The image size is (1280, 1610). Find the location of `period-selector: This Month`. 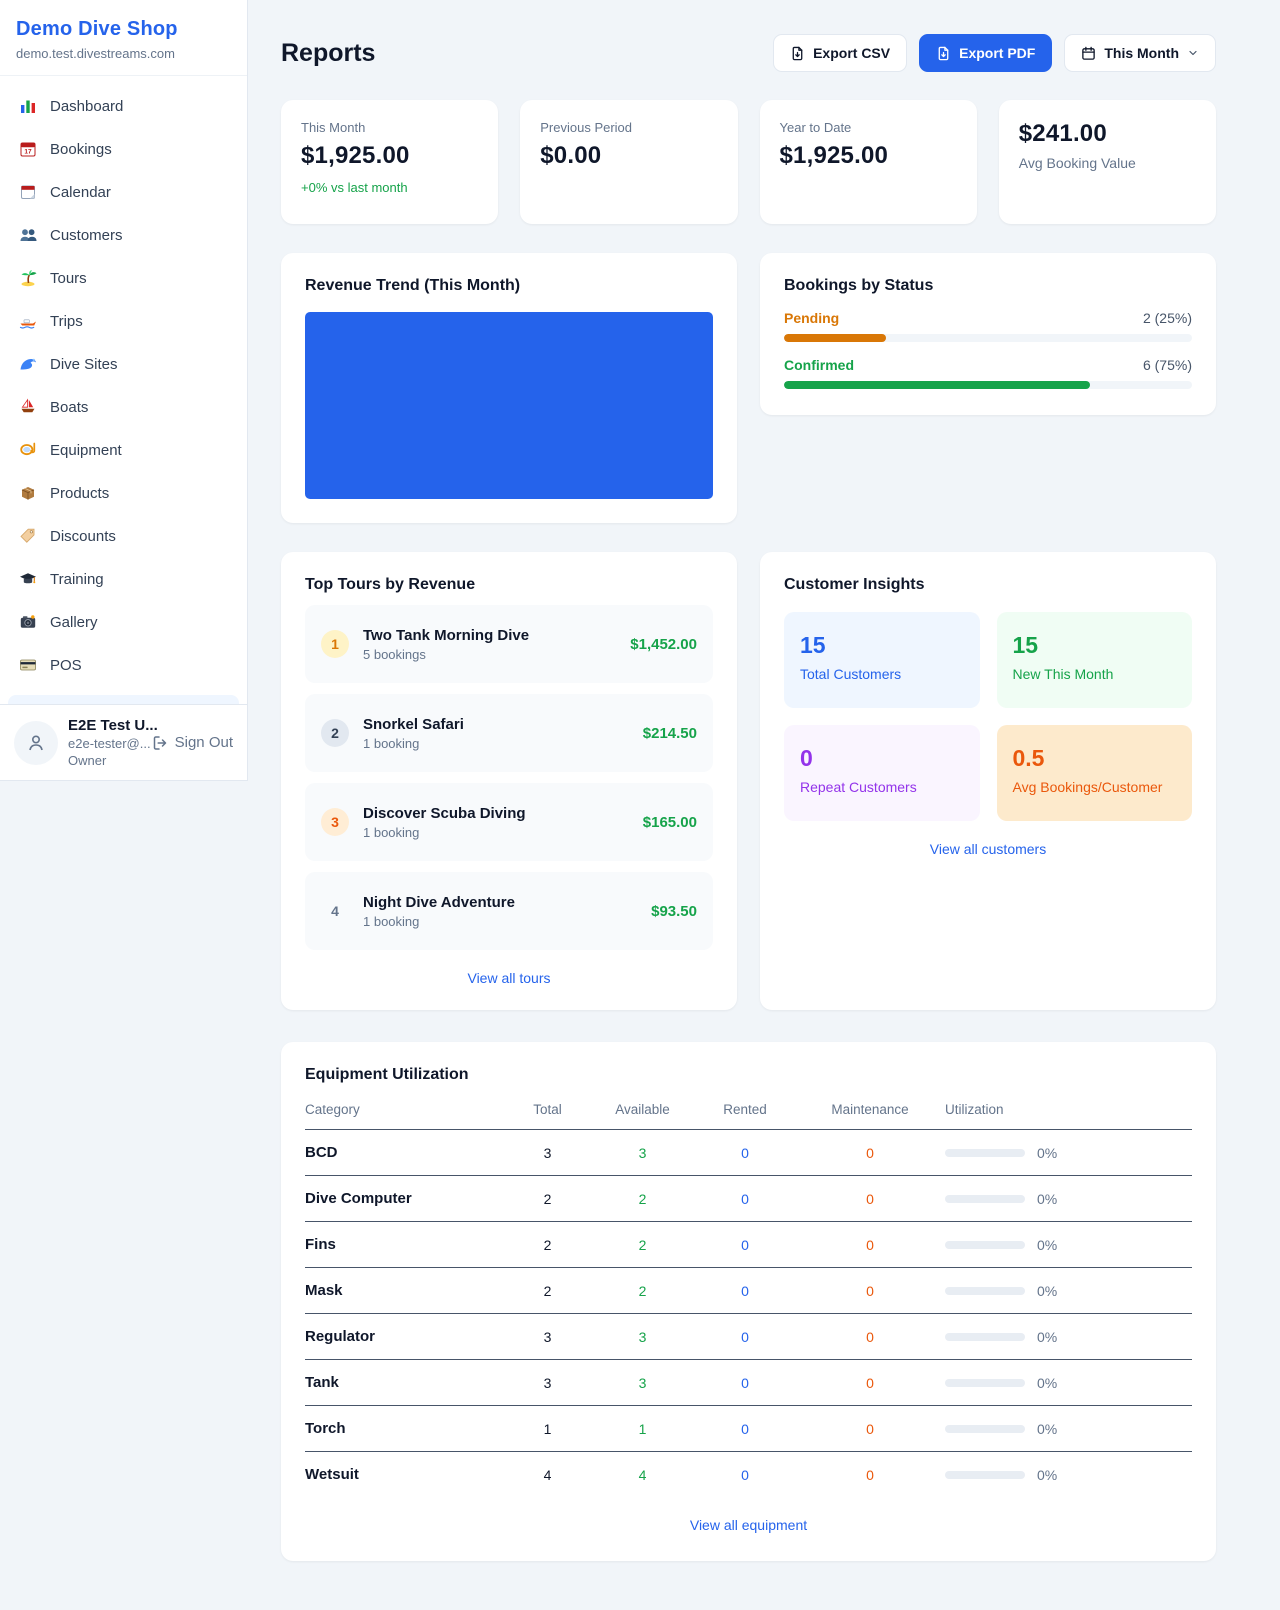

period-selector: This Month is located at coordinates (1140, 53).